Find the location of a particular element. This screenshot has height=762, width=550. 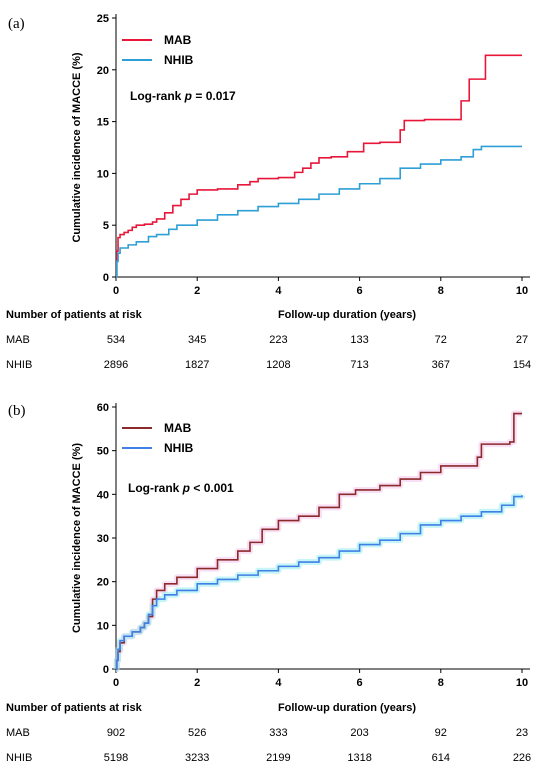

risk-value: 226 is located at coordinates (522, 757).